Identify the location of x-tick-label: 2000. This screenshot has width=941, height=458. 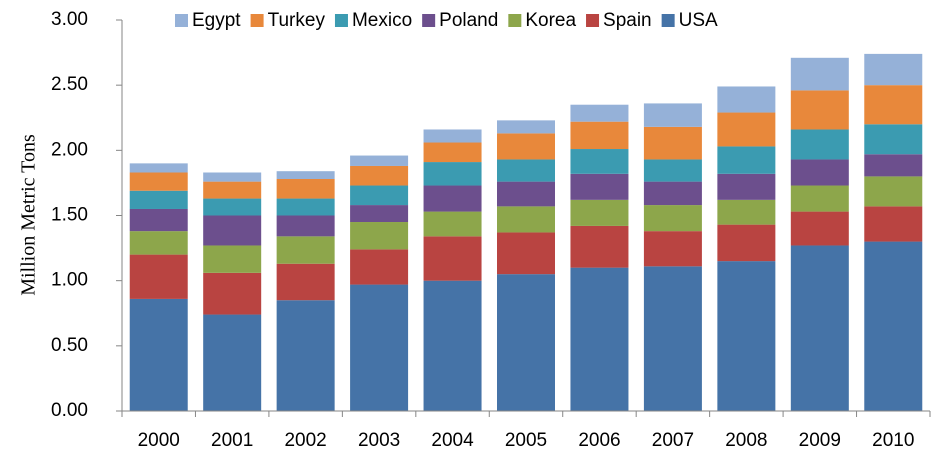
(159, 440).